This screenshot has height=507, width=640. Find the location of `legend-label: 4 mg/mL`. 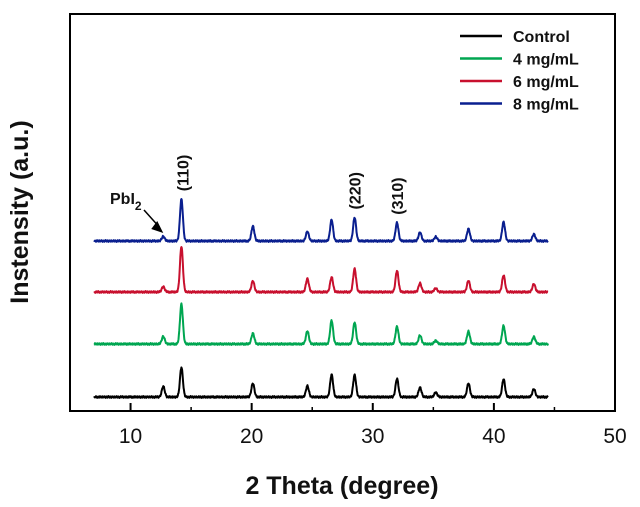

legend-label: 4 mg/mL is located at coordinates (546, 60).